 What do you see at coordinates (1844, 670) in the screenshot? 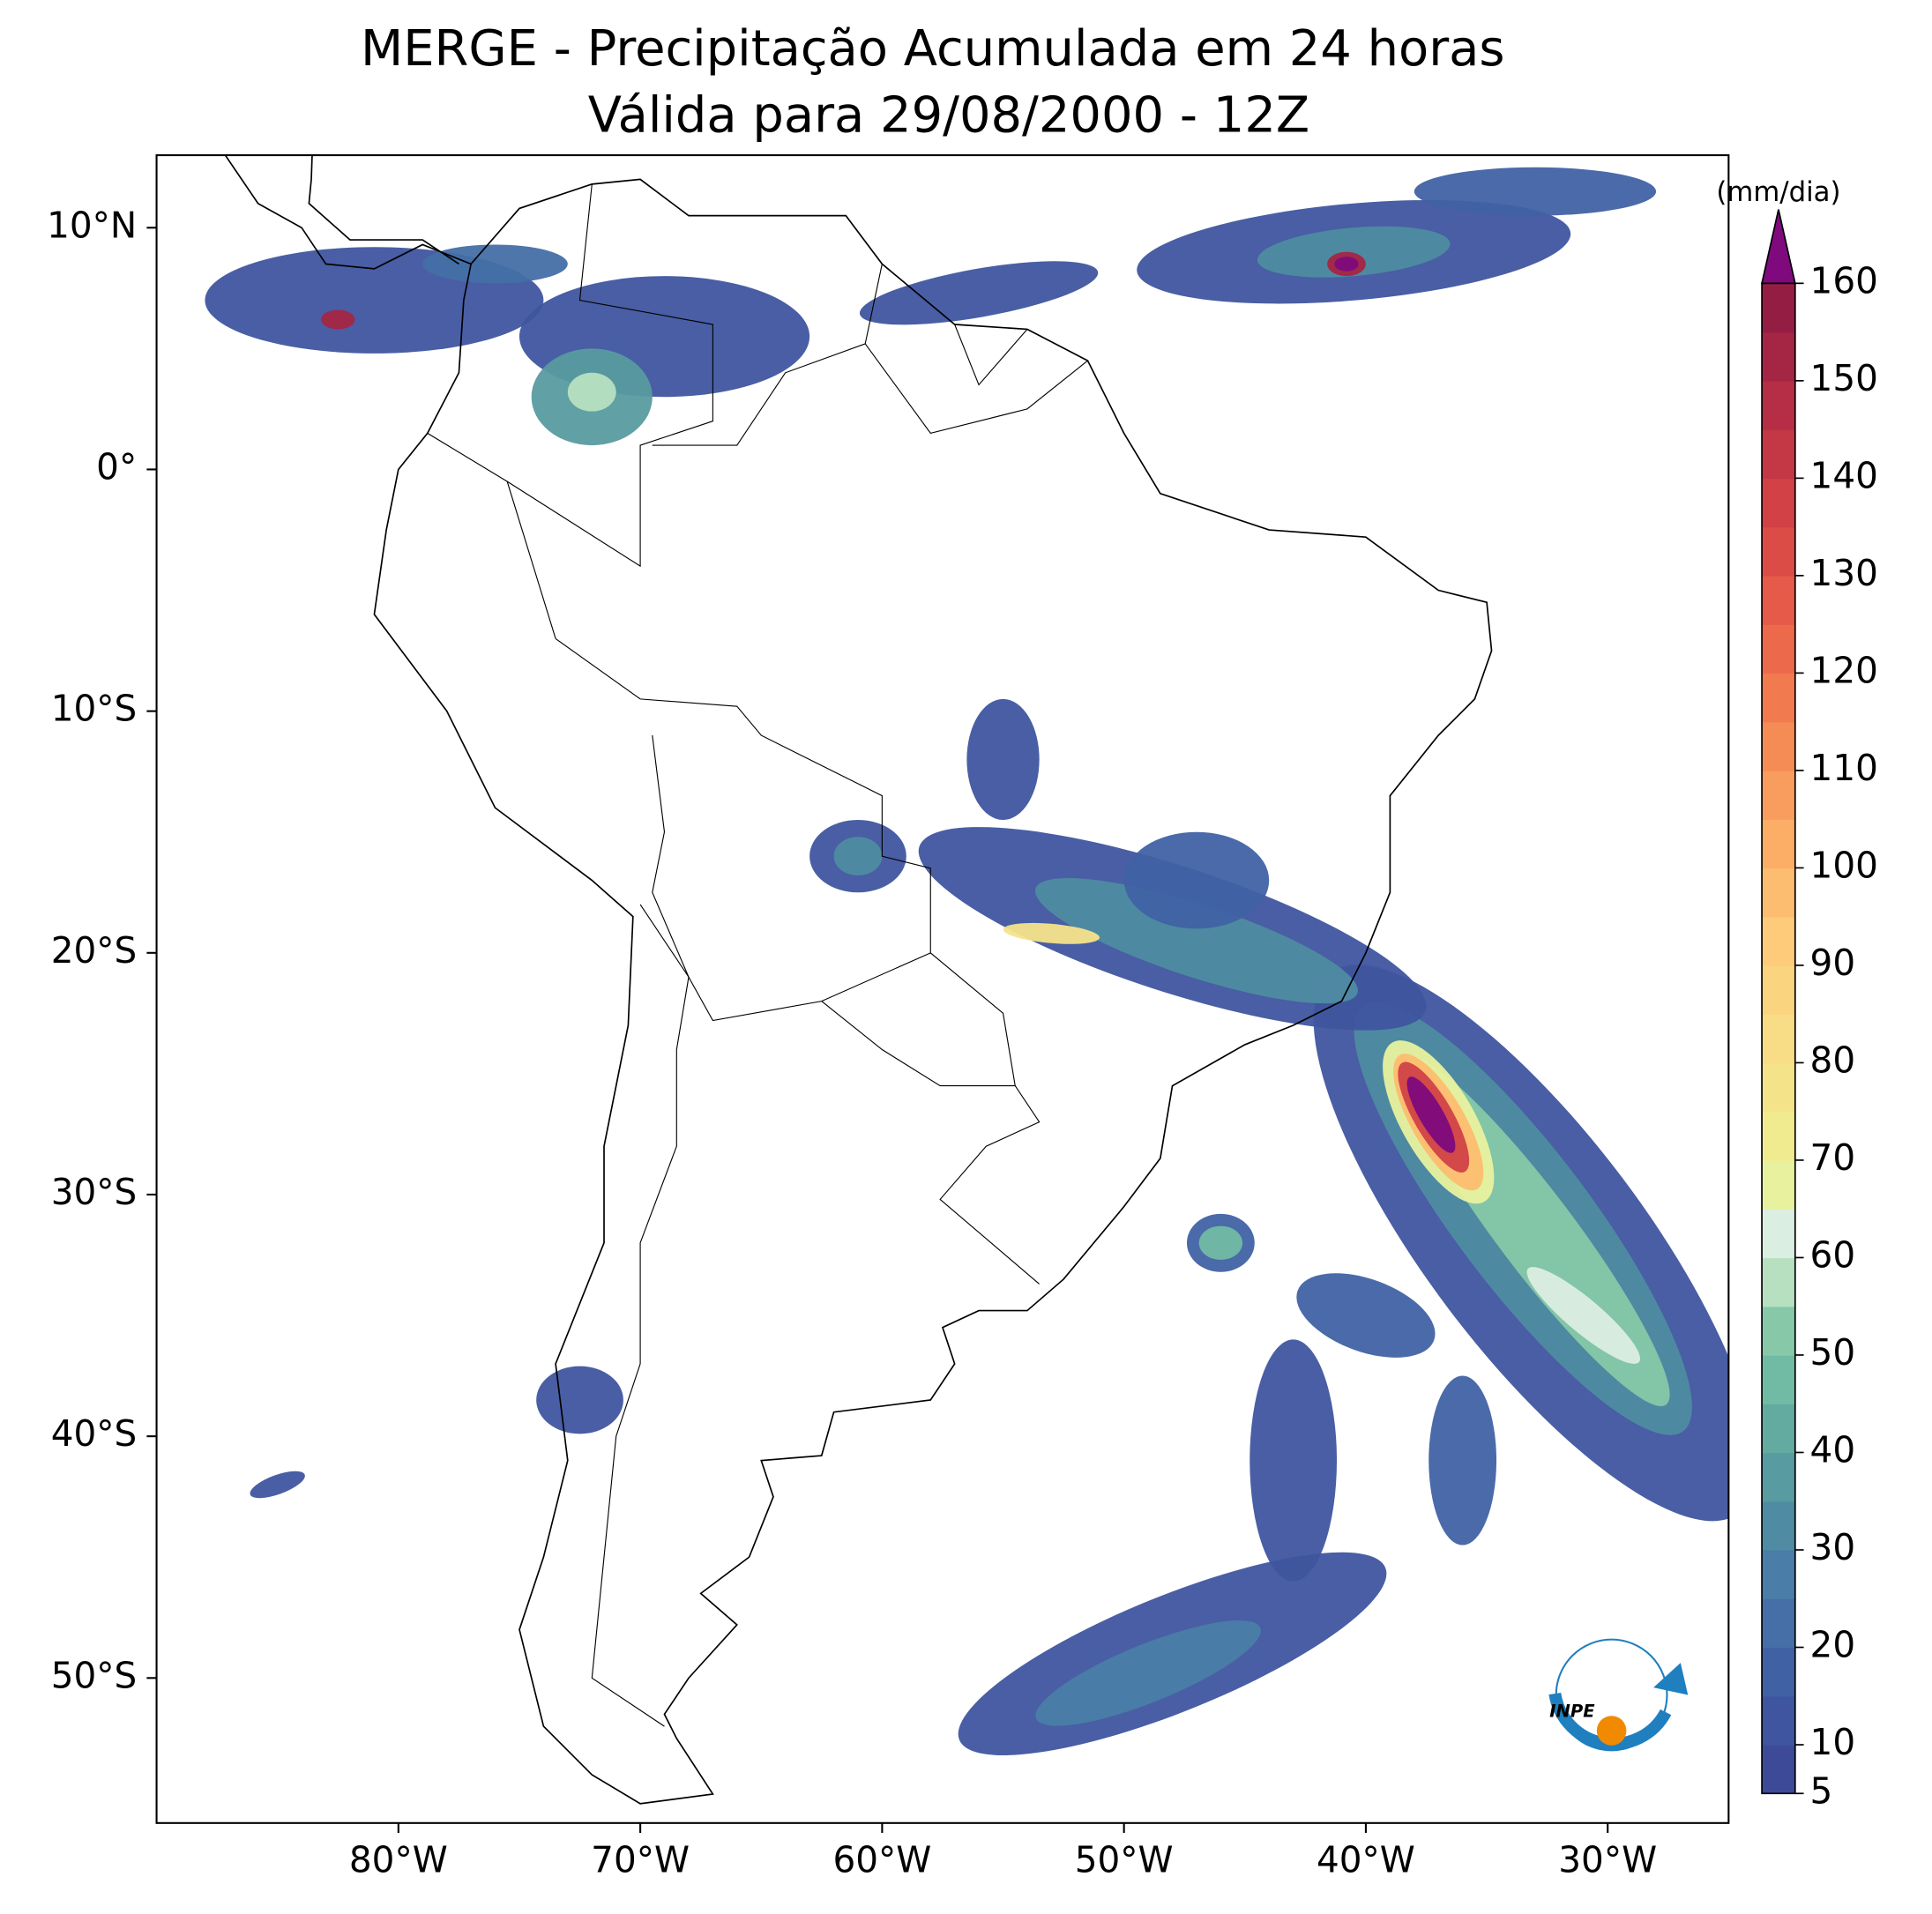
I see `colorbar-tick-label: 120` at bounding box center [1844, 670].